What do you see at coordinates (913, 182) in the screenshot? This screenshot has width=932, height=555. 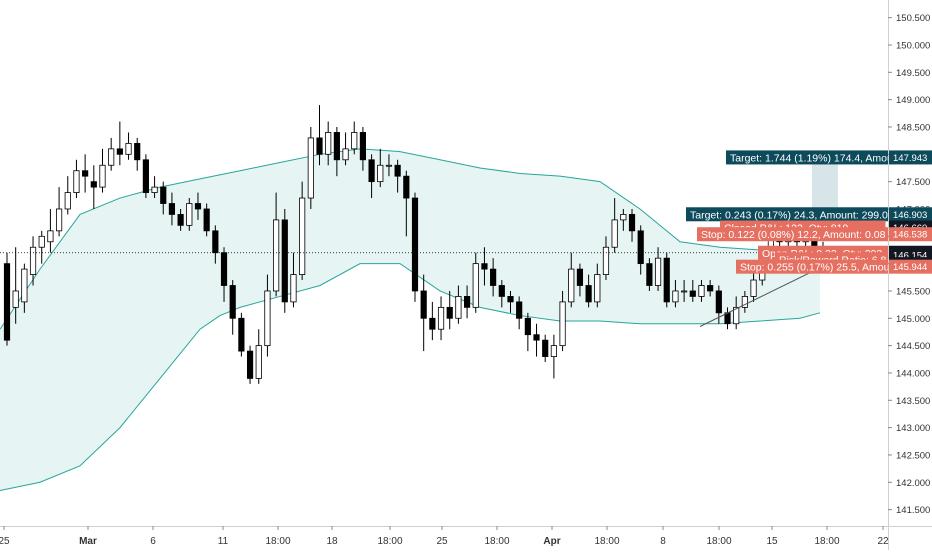 I see `y-tick-label: 147.500` at bounding box center [913, 182].